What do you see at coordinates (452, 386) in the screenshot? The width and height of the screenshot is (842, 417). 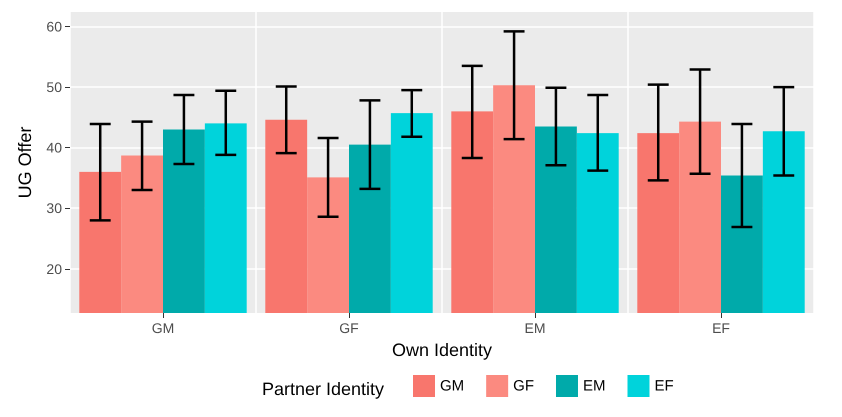 I see `legend-label: GM` at bounding box center [452, 386].